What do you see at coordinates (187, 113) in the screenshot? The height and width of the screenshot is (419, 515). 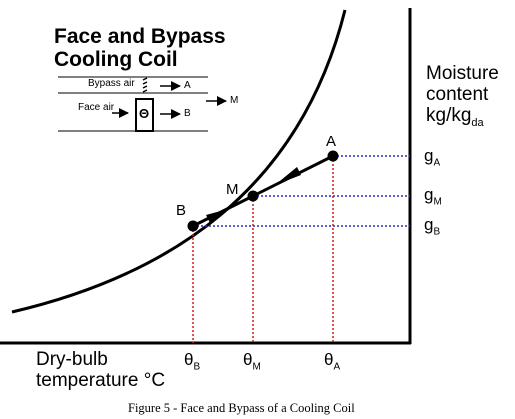 I see `inset-label-b: B` at bounding box center [187, 113].